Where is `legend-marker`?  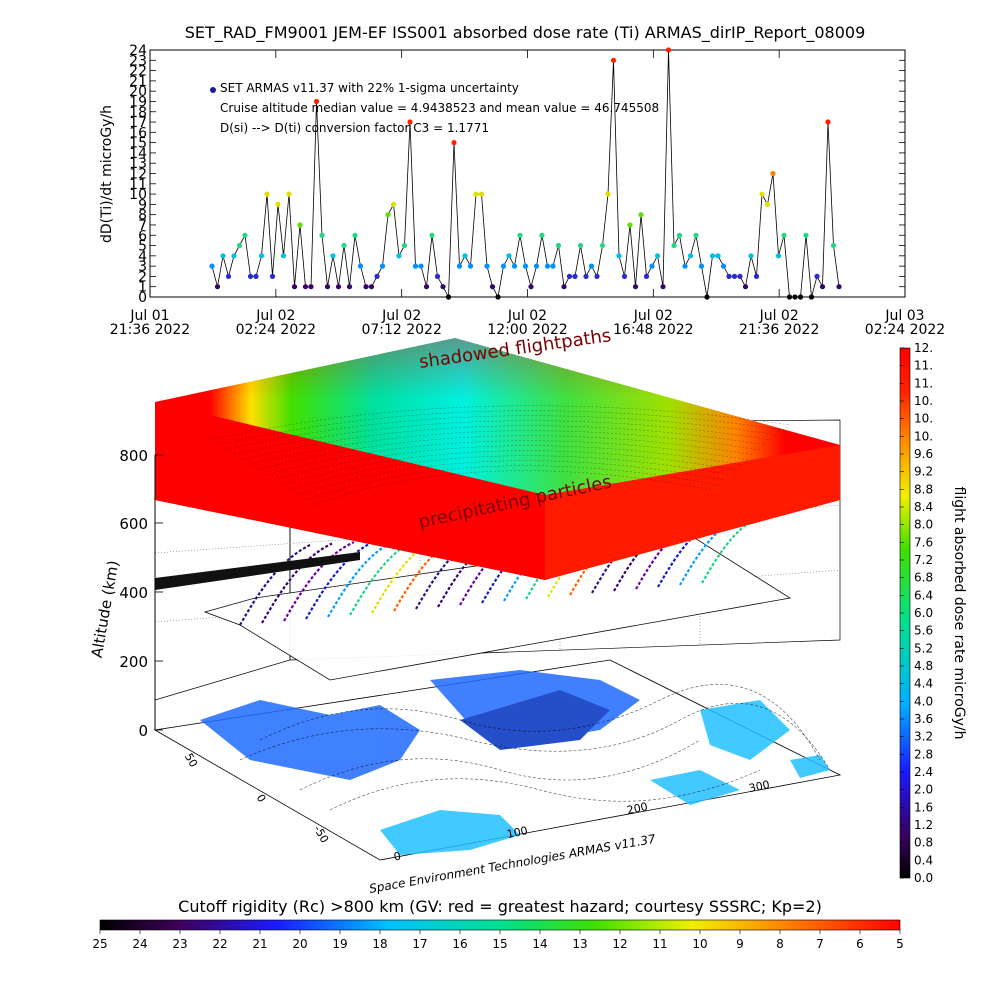 legend-marker is located at coordinates (213, 90).